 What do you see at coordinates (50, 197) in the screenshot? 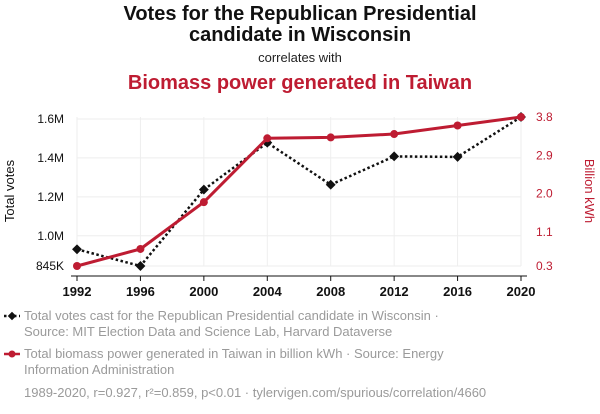
I see `y-left-tick-label: 1.2M` at bounding box center [50, 197].